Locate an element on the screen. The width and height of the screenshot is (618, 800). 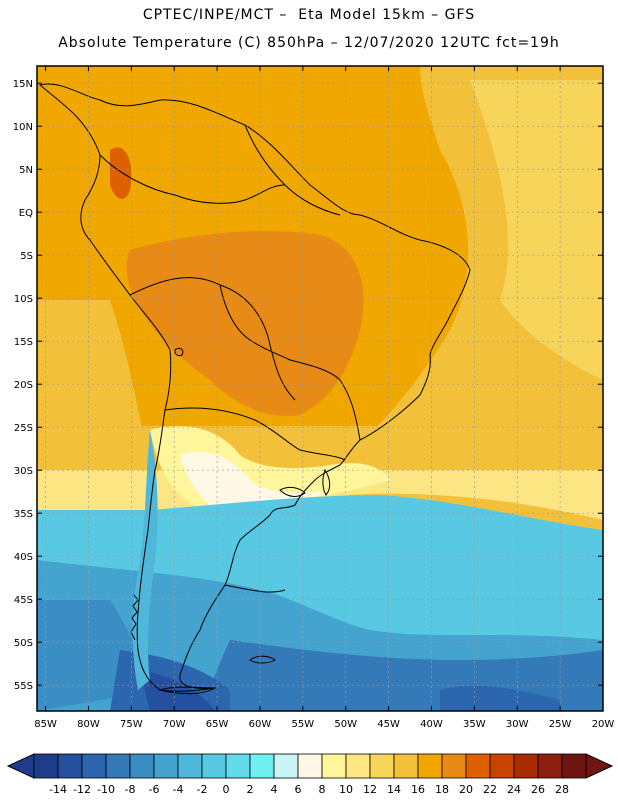
colorbar-label: -6 is located at coordinates (154, 789).